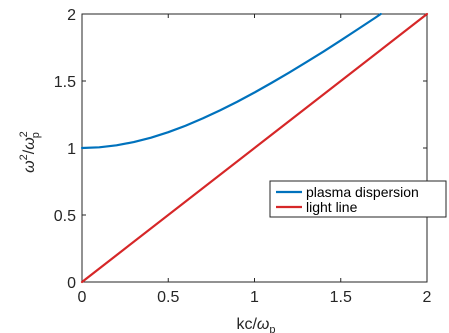 This screenshot has height=333, width=449. Describe the element at coordinates (24, 134) in the screenshot. I see `y-axis-label-sup-2: 2` at that location.